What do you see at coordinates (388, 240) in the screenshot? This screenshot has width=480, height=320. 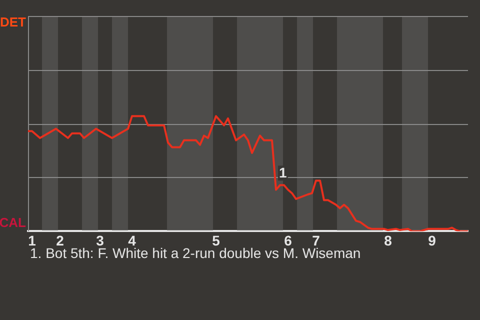 I see `x-tick-label: 8` at bounding box center [388, 240].